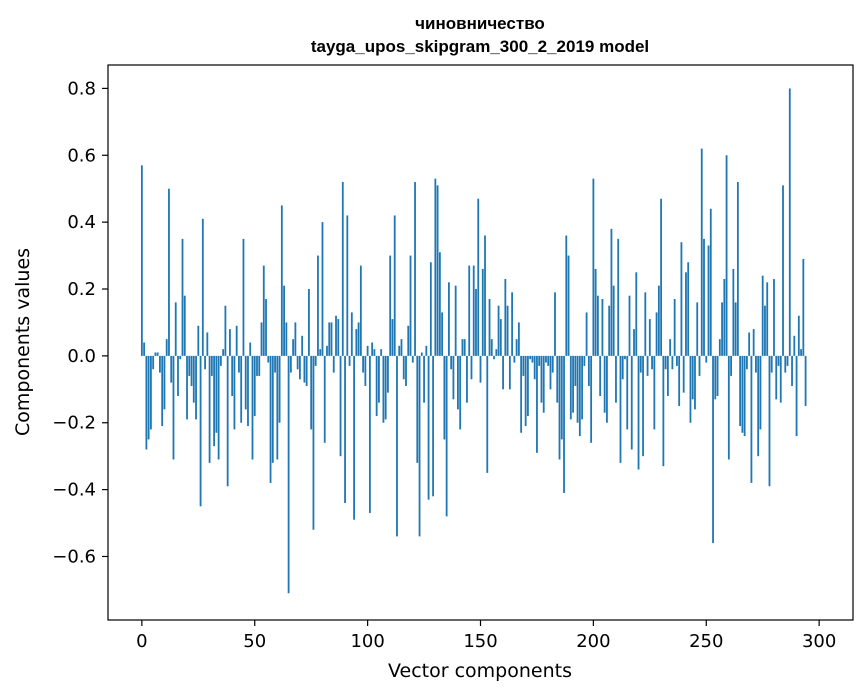  Describe the element at coordinates (81, 289) in the screenshot. I see `y-tick-label: 0.2` at that location.